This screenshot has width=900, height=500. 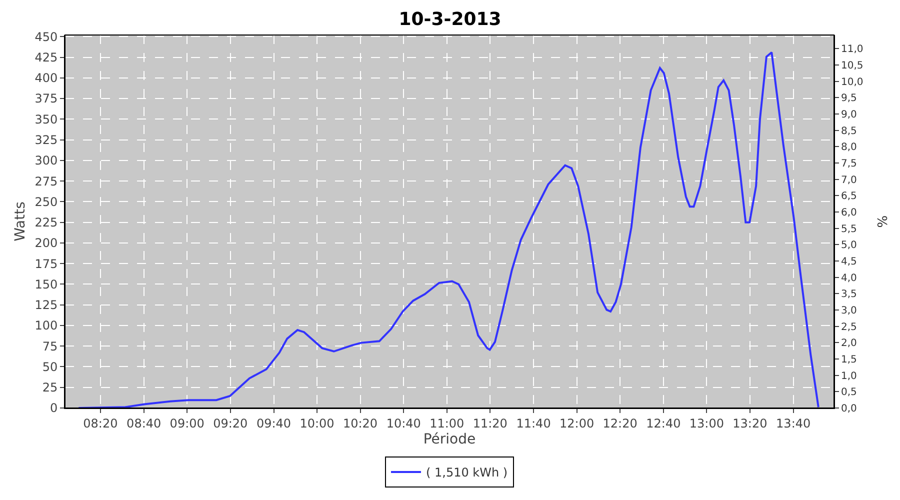 What do you see at coordinates (849, 392) in the screenshot?
I see `y2-tick-label: 0,5` at bounding box center [849, 392].